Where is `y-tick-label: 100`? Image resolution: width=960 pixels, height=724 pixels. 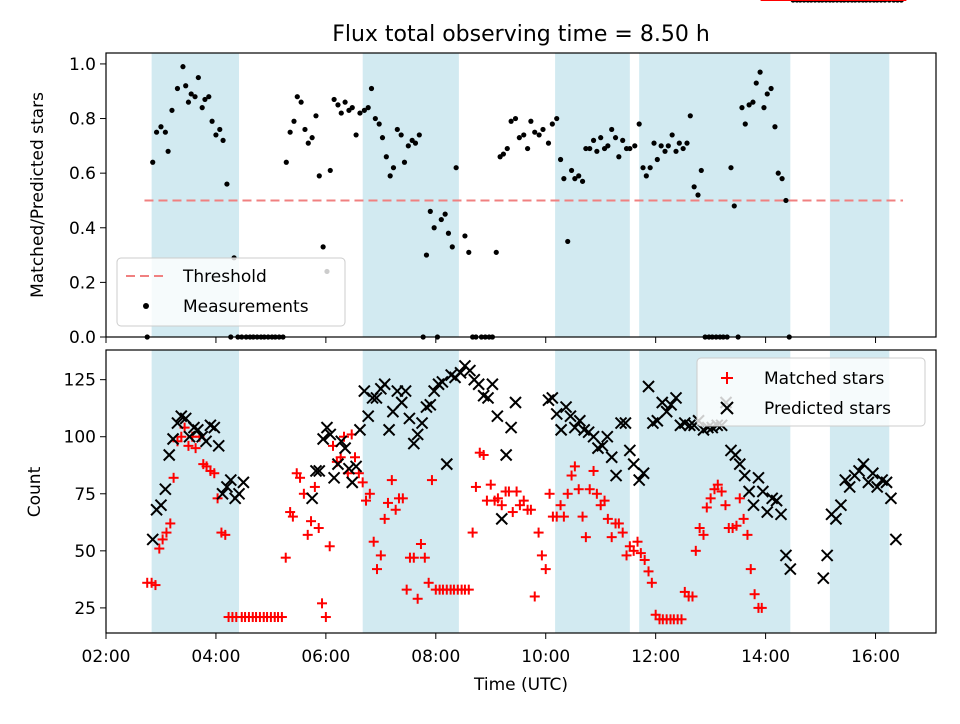
y-tick-label: 100 is located at coordinates (80, 438).